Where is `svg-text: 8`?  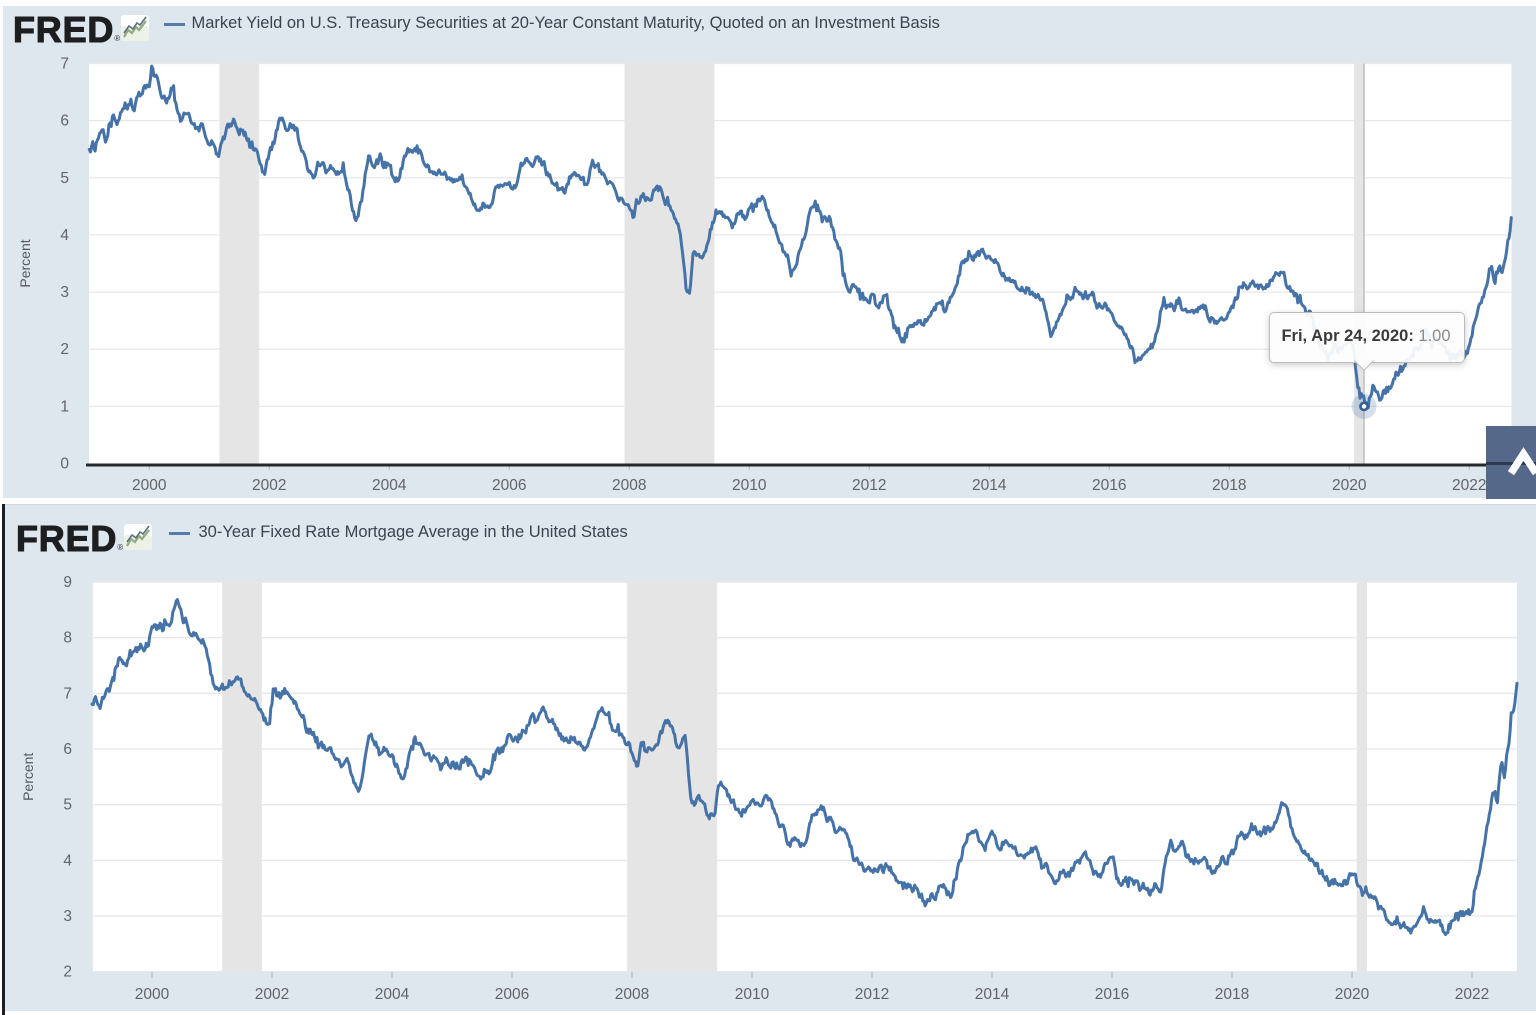 svg-text: 8 is located at coordinates (67, 638).